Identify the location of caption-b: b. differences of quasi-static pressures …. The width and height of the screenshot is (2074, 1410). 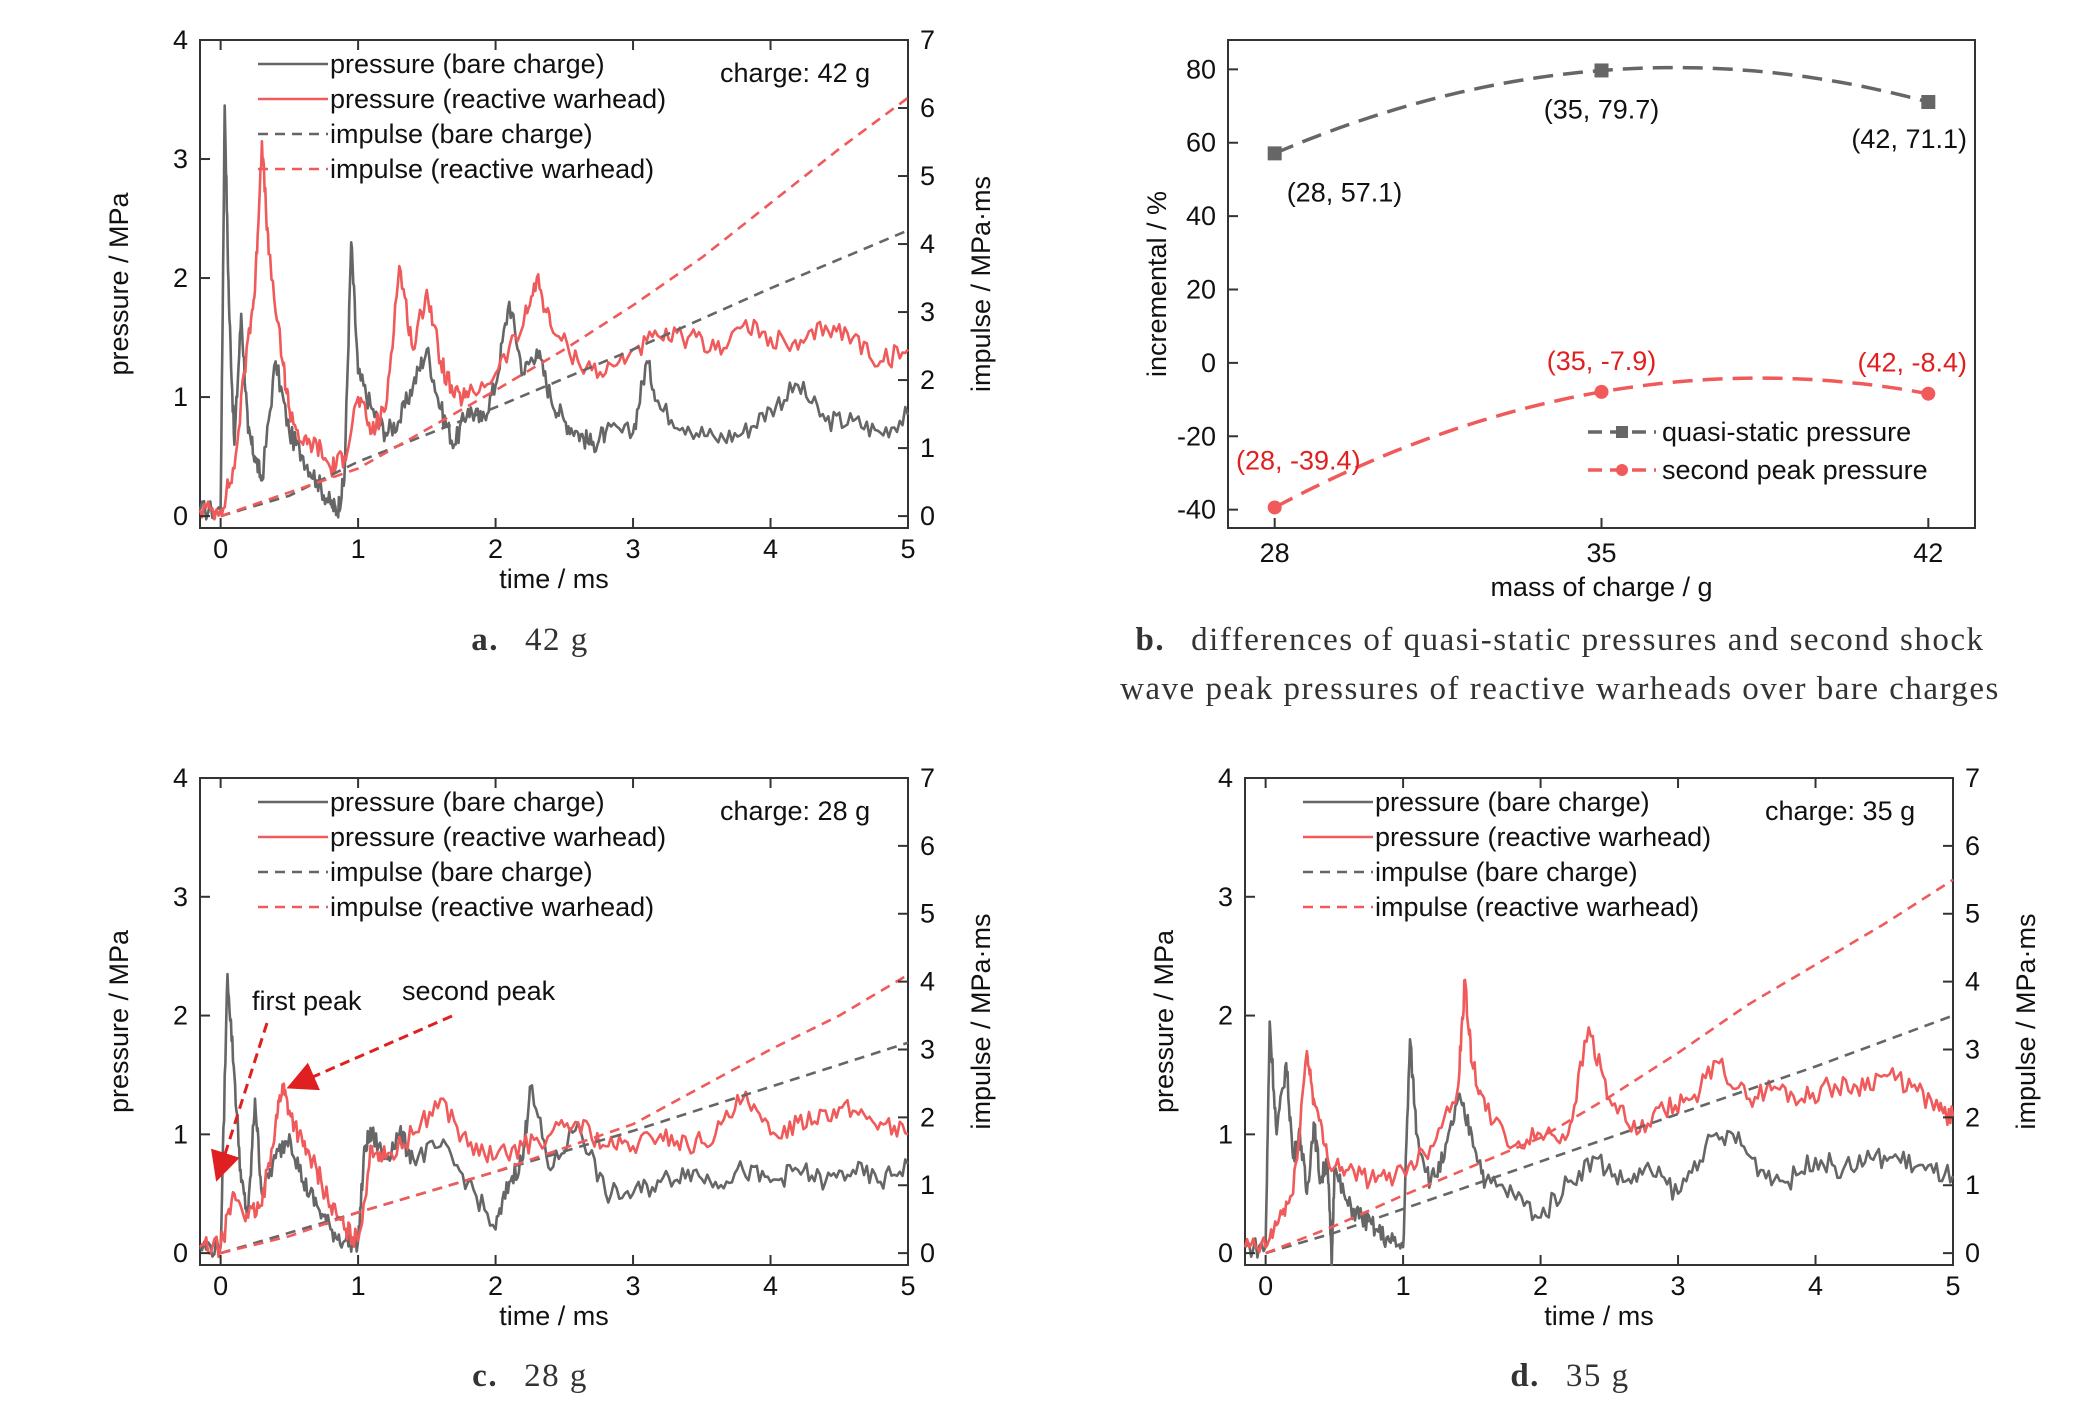
(1560, 665).